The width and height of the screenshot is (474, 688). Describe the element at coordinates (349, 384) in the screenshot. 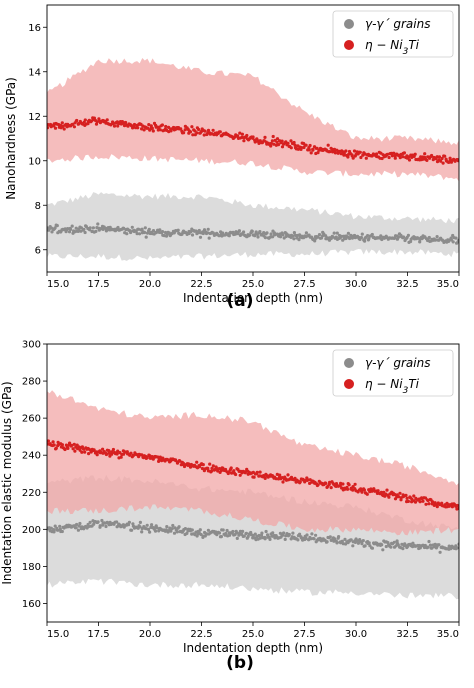

I see `legend-marker-eta` at that location.